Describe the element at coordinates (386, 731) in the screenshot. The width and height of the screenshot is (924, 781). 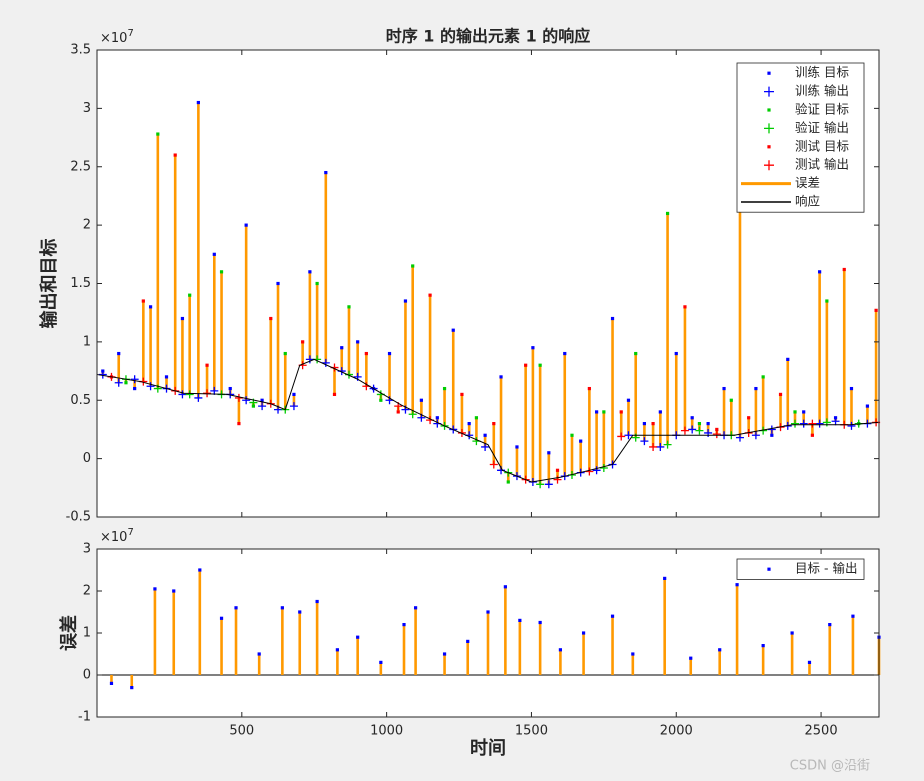
I see `x-tick-label: 1000` at that location.